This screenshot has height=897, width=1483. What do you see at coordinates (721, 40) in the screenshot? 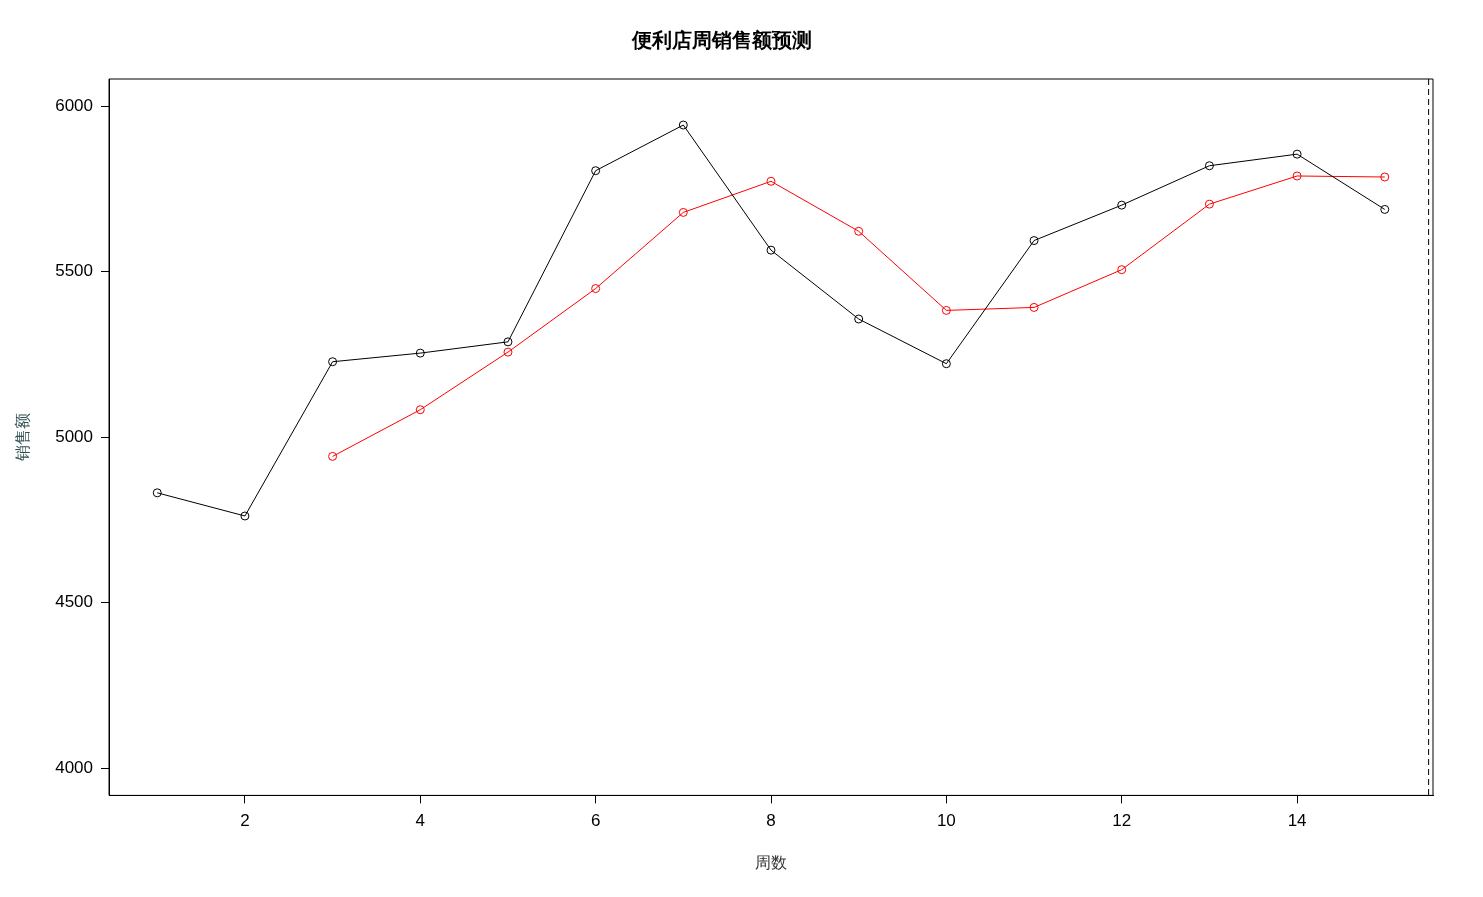
I see `chart-title: 便利店周销售额预测` at bounding box center [721, 40].